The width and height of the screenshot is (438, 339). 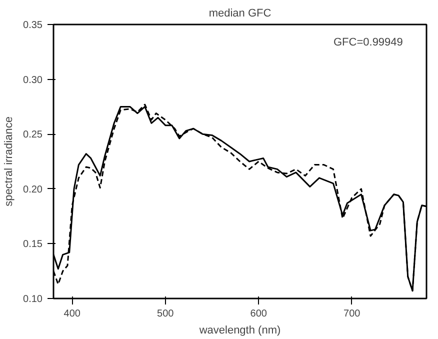 What do you see at coordinates (9, 161) in the screenshot?
I see `y-axis-title: spectral irradiance` at bounding box center [9, 161].